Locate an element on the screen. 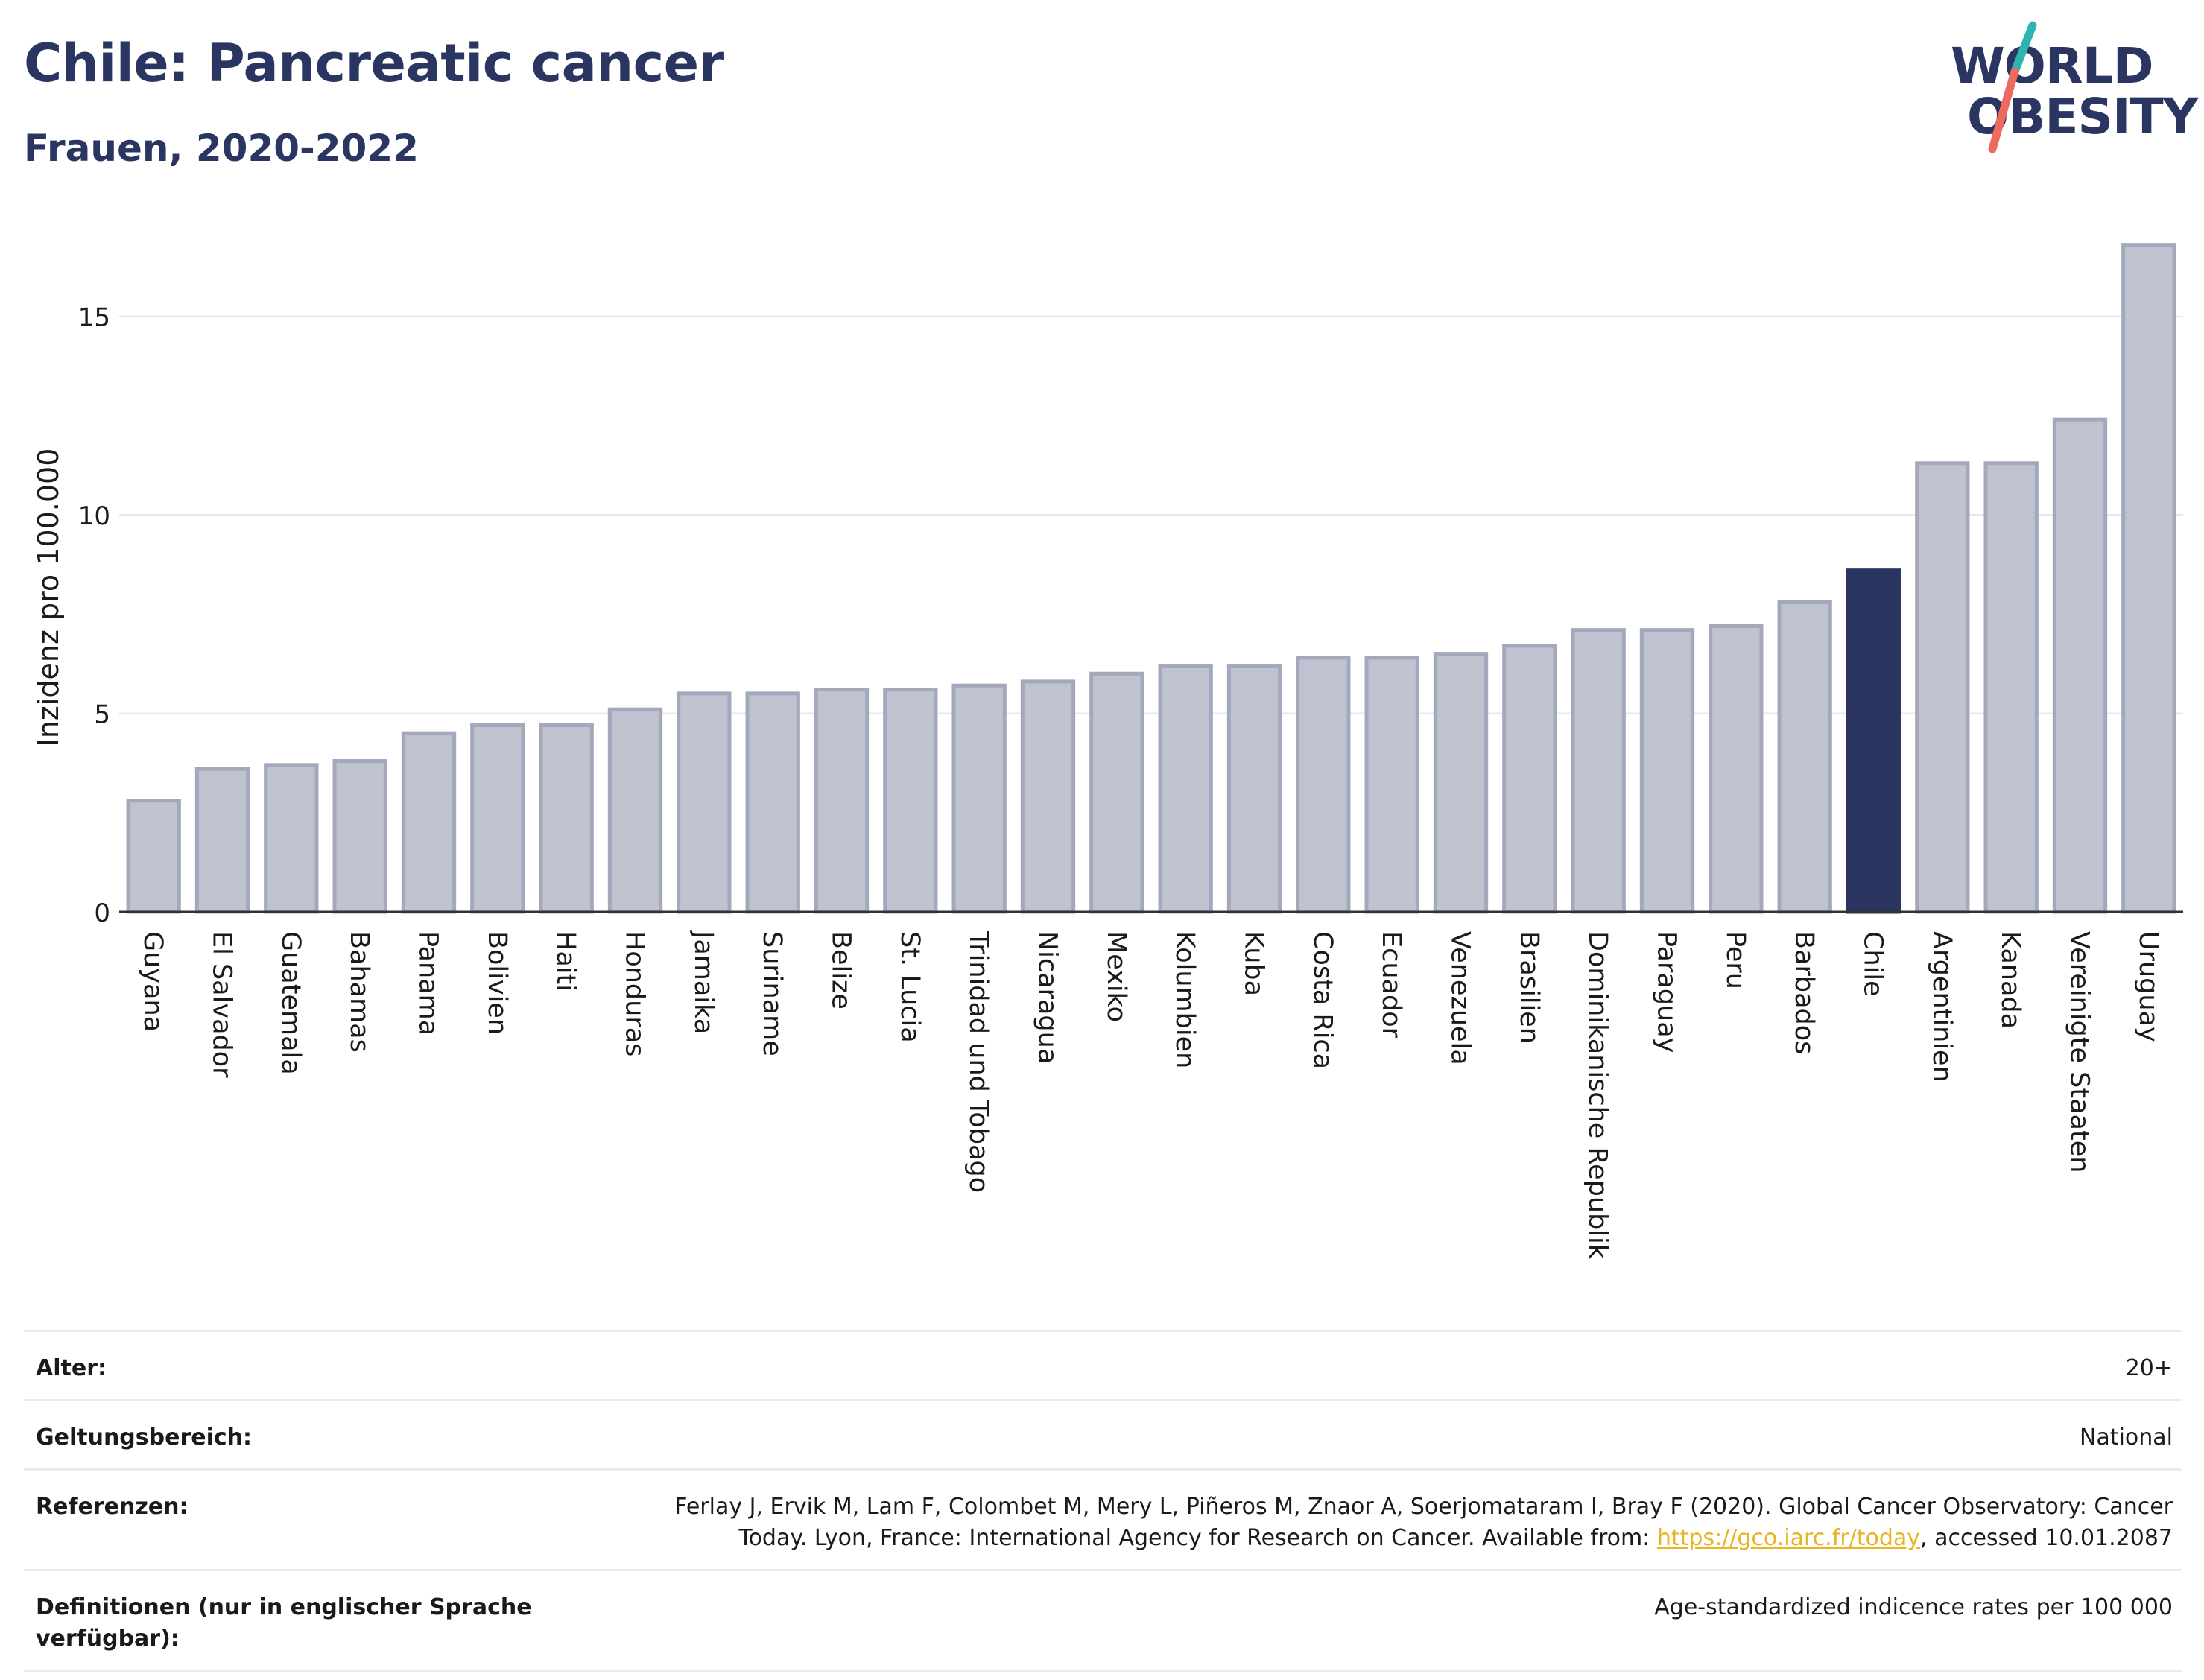 The height and width of the screenshot is (1680, 2204). x-tick-label: El Salvador is located at coordinates (222, 1004).